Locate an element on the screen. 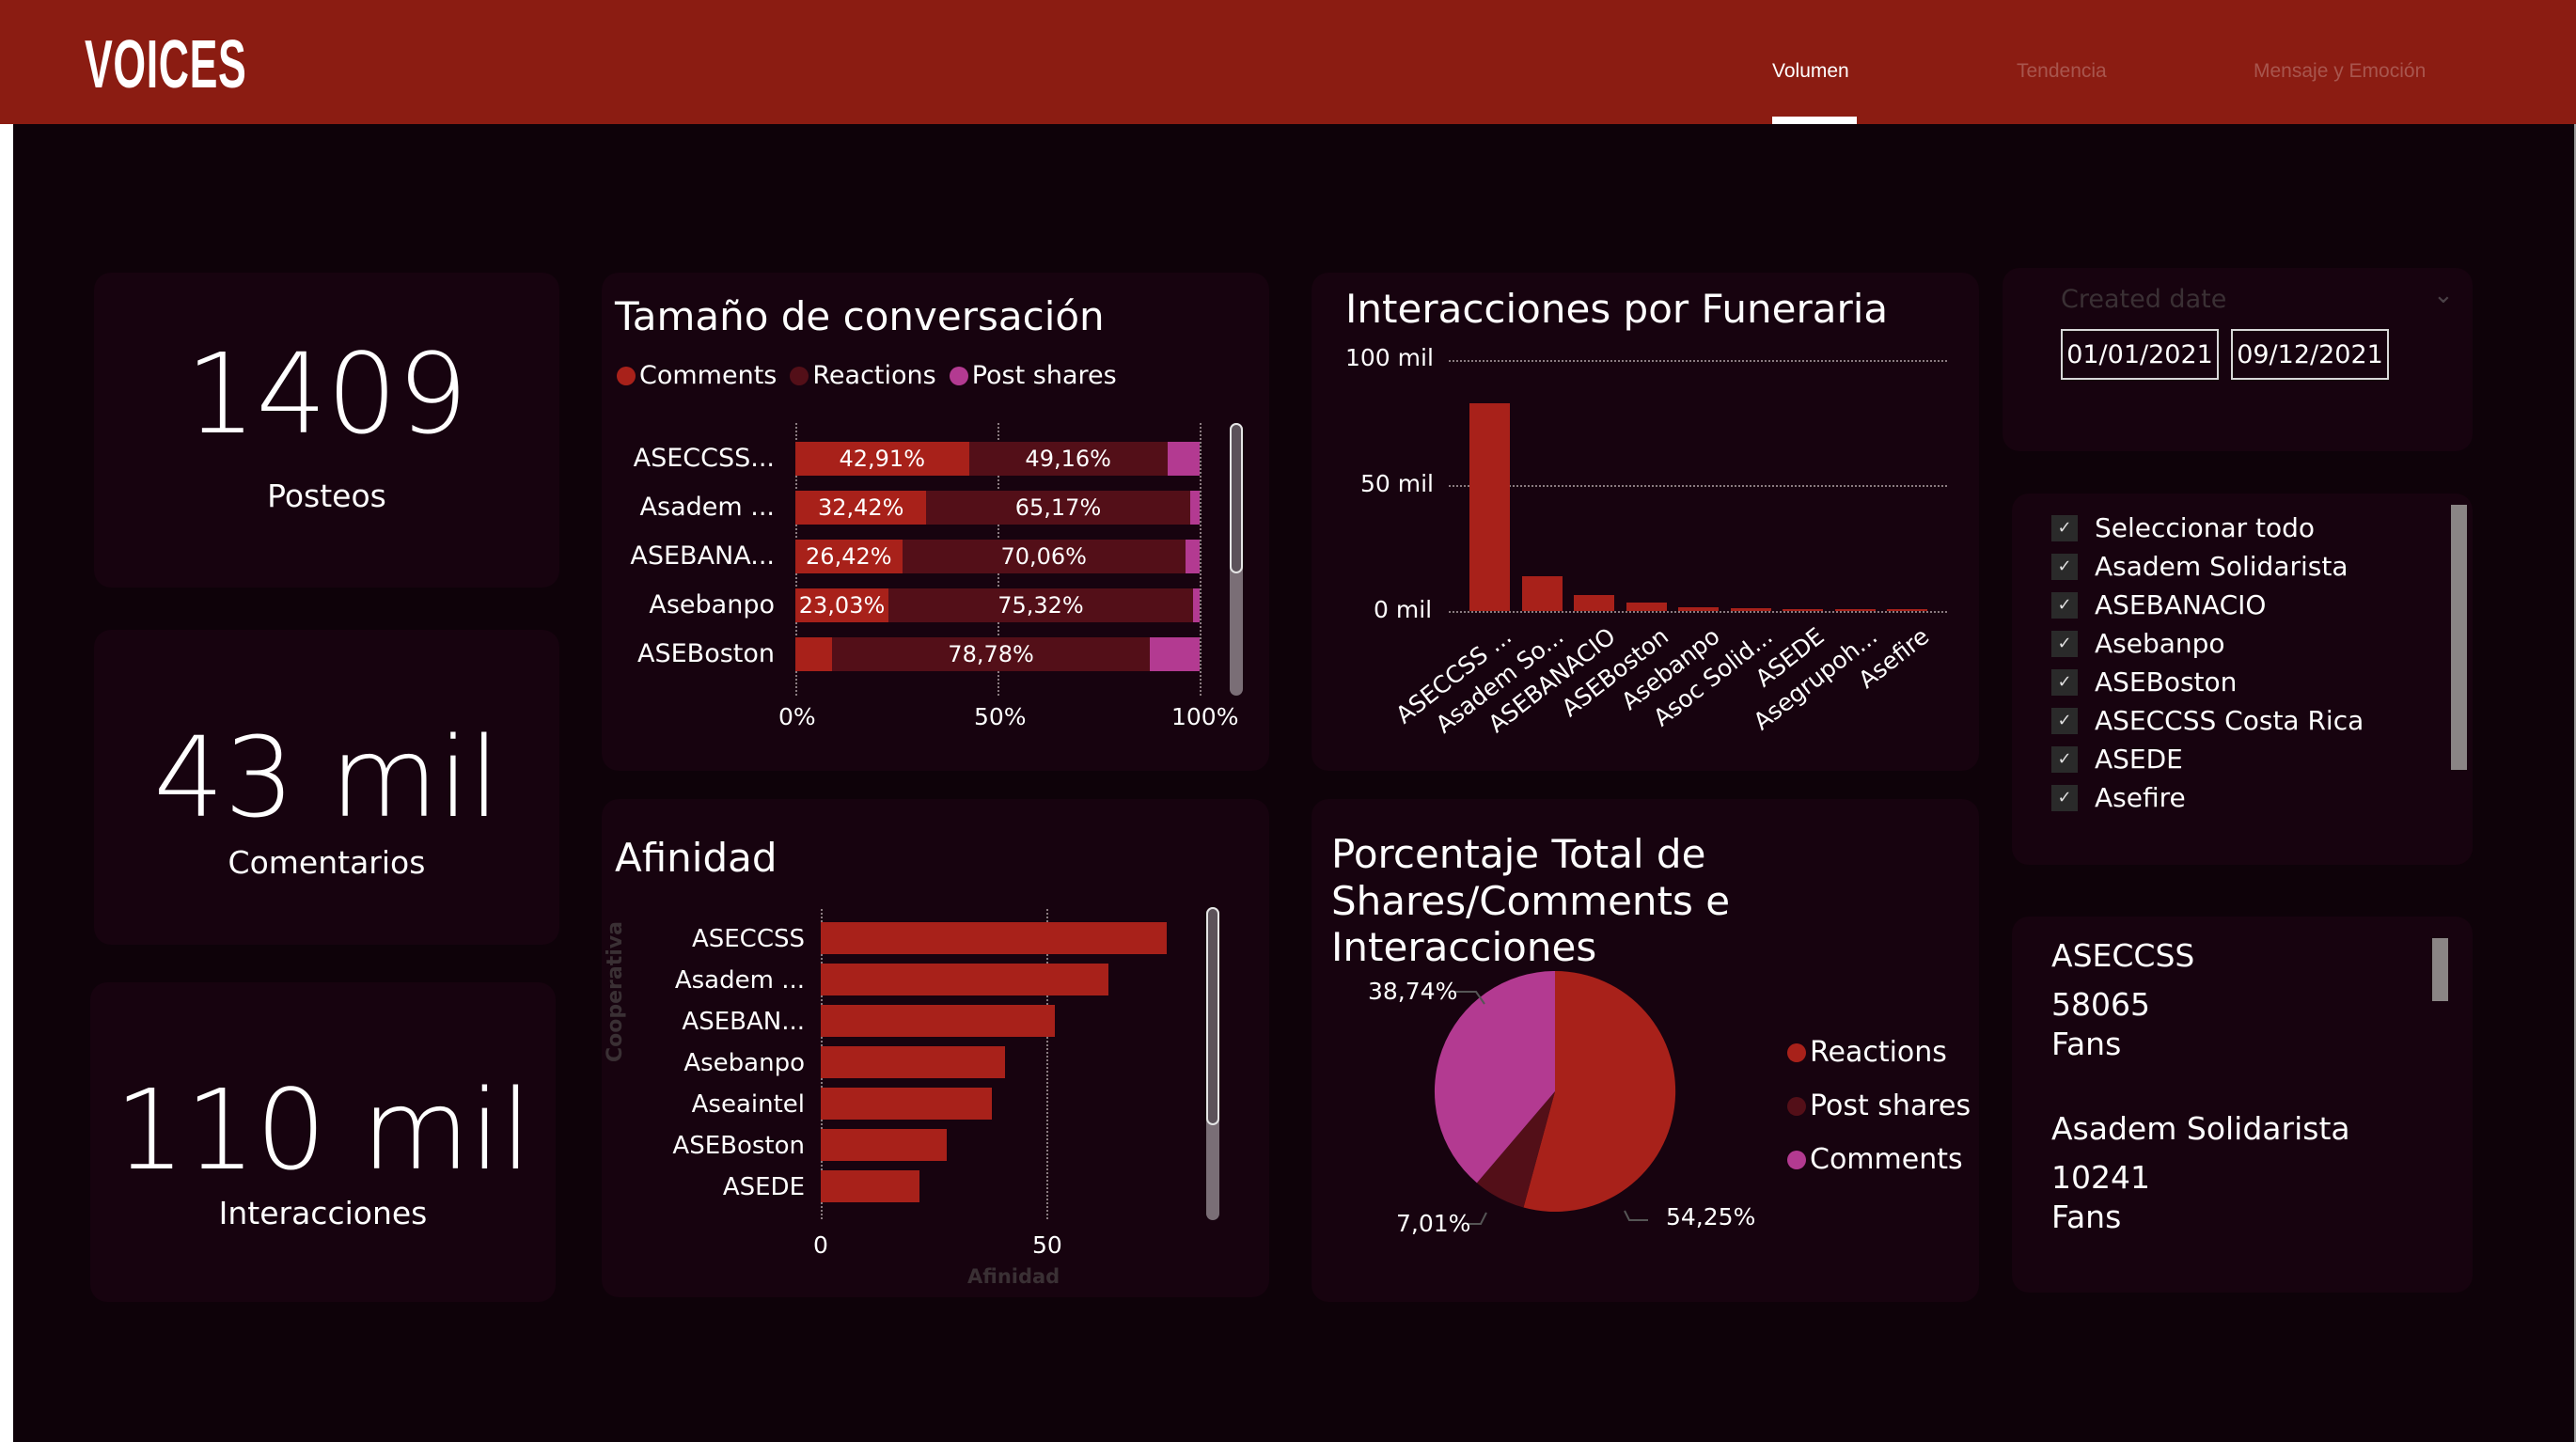 The width and height of the screenshot is (2576, 1442). stacked-bar-row: 32,42% 65,17% is located at coordinates (998, 508).